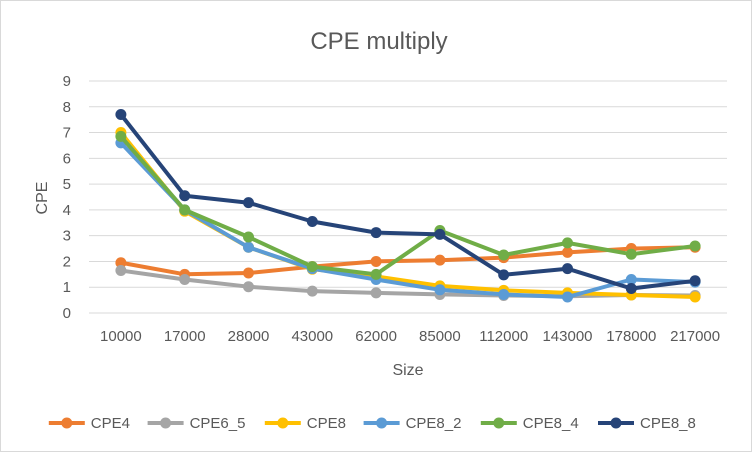 The image size is (752, 456). Describe the element at coordinates (218, 423) in the screenshot. I see `legend-label: CPE6_5` at that location.